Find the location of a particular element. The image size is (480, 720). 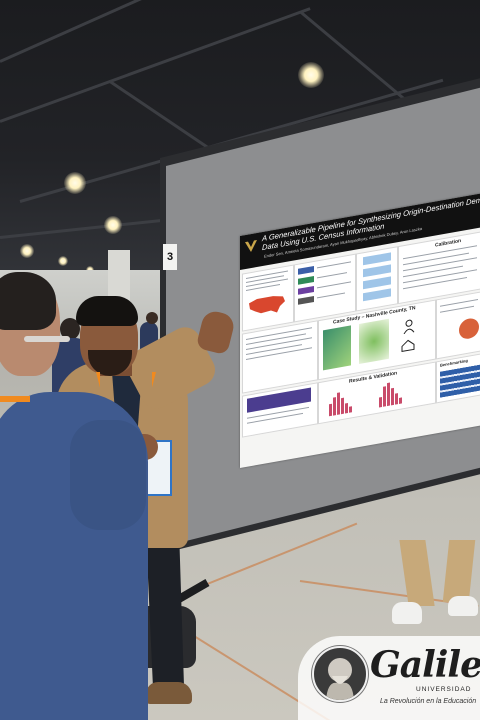

benchmarking-heading: Benchmarking is located at coordinates (454, 362).